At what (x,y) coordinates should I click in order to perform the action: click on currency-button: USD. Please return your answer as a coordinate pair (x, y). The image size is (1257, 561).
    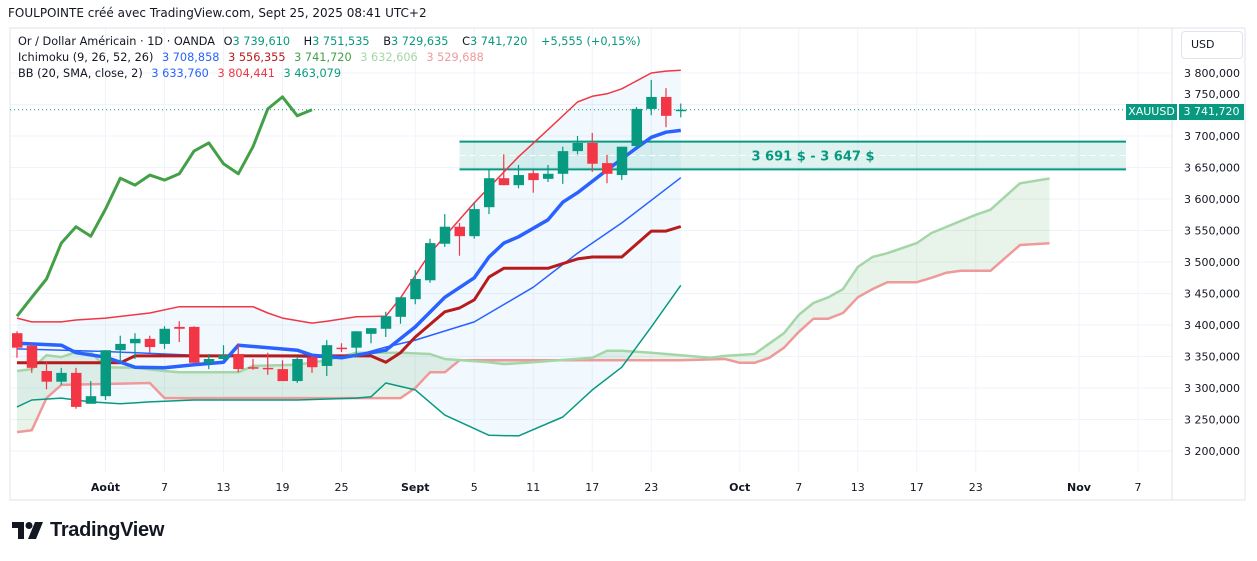
    Looking at the image, I should click on (1212, 45).